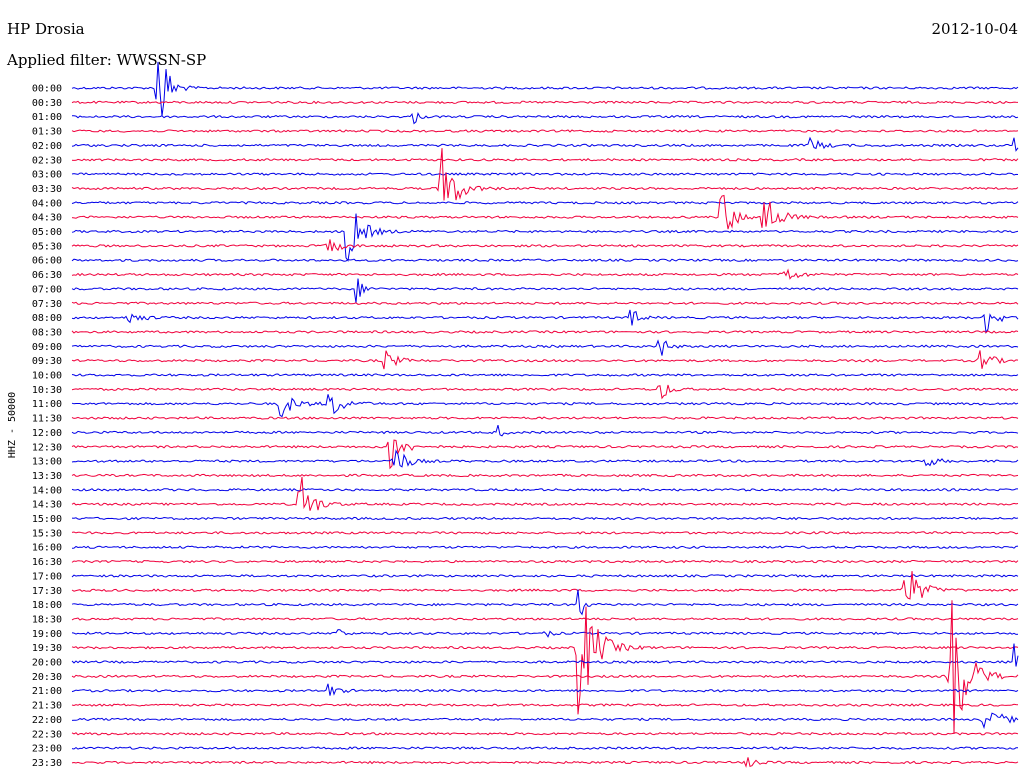 Image resolution: width=1024 pixels, height=780 pixels. Describe the element at coordinates (47, 476) in the screenshot. I see `time-tick-label: 13:30` at that location.